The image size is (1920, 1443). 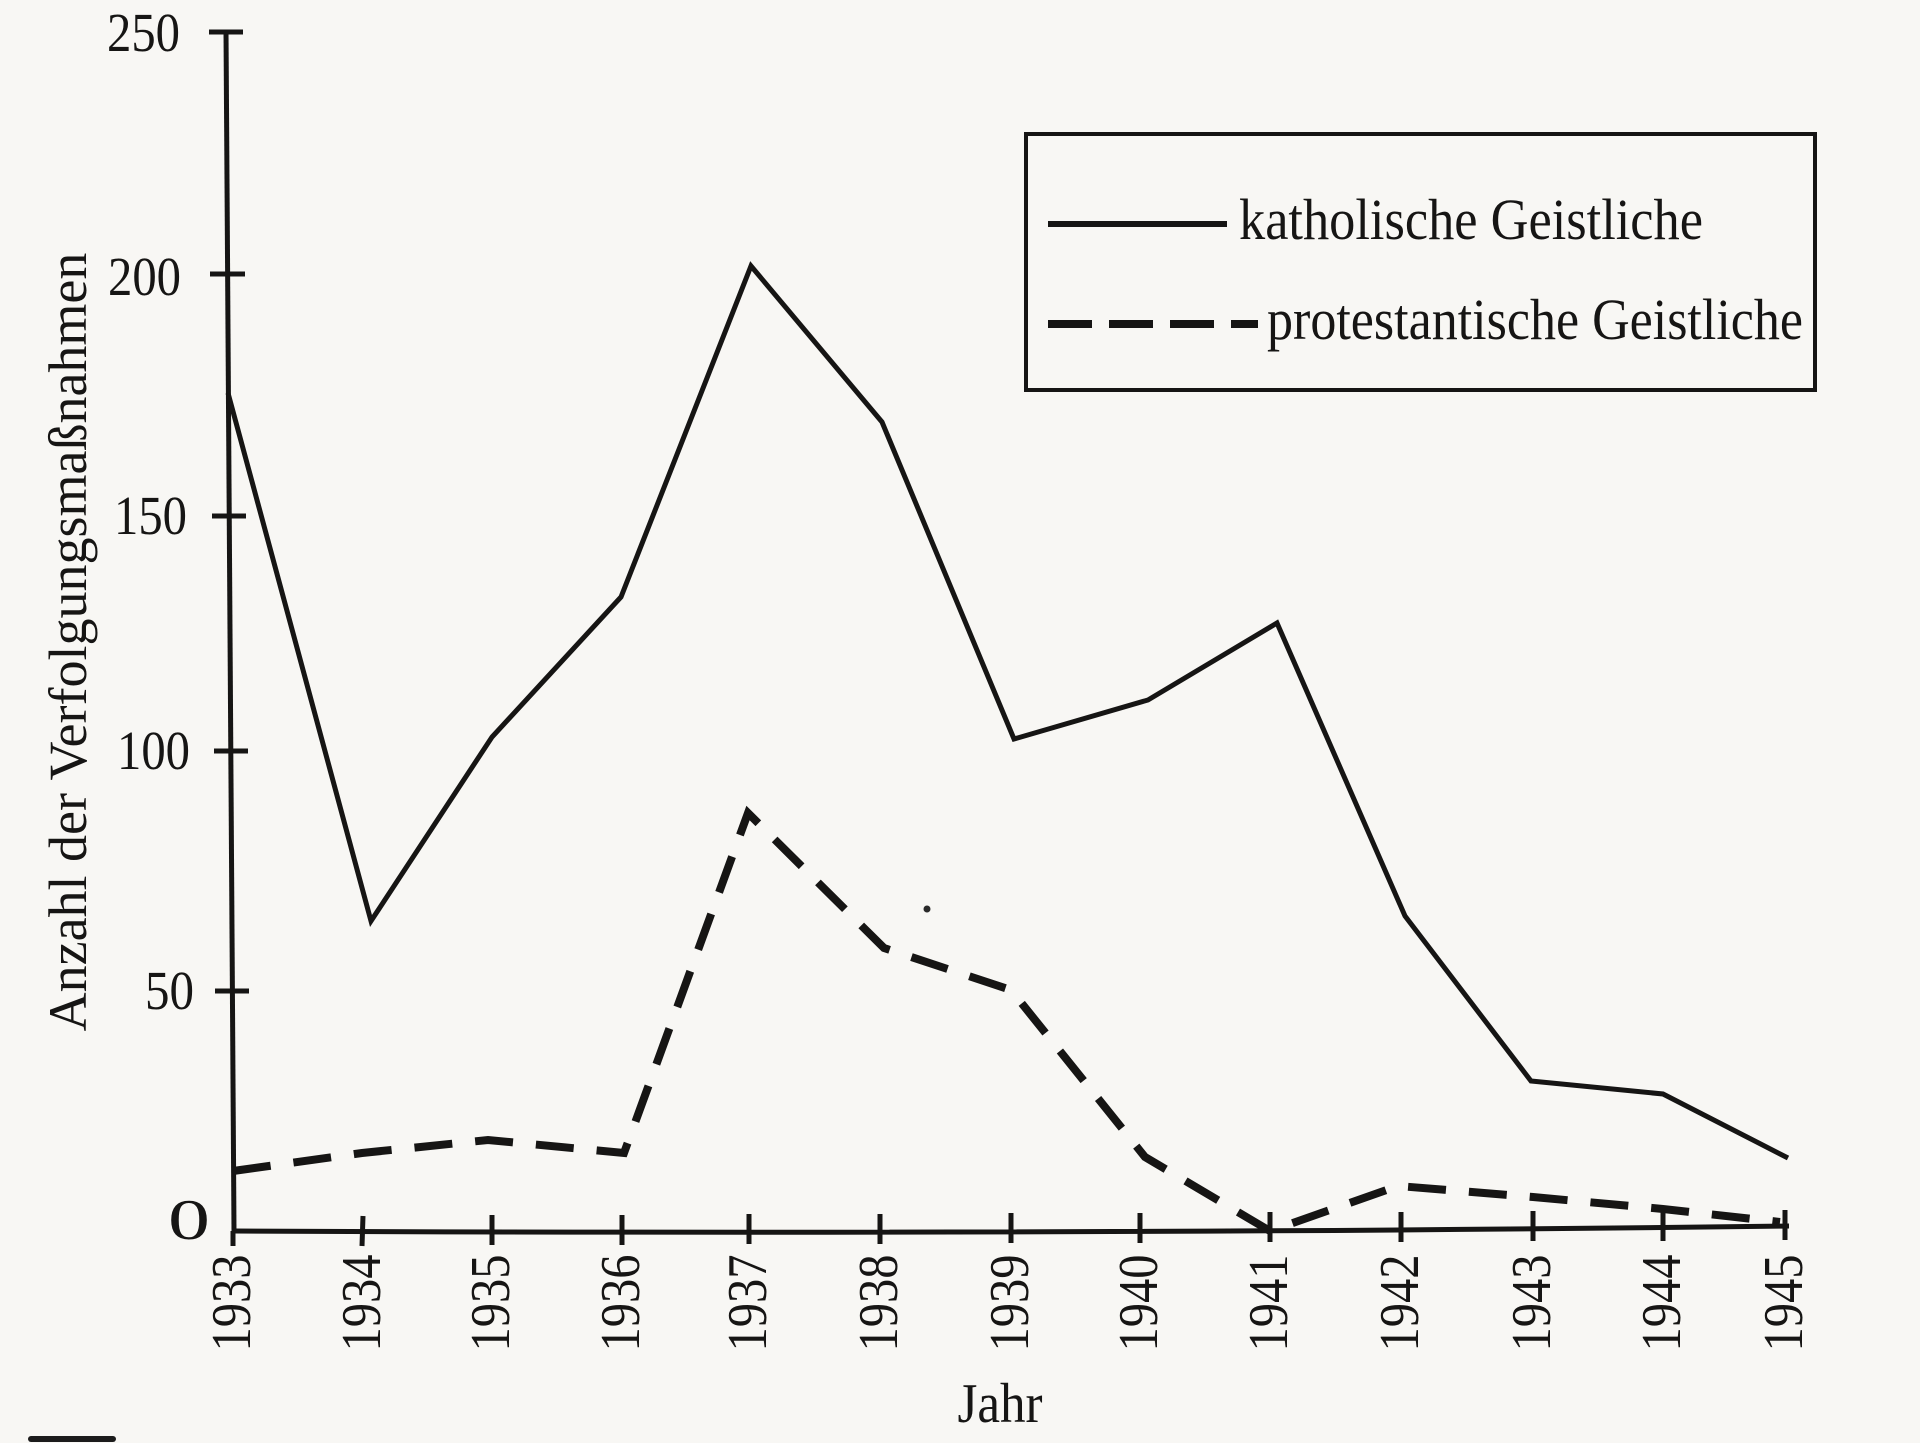 I want to click on svg-text: protestantische Geistliche, so click(x=1535, y=319).